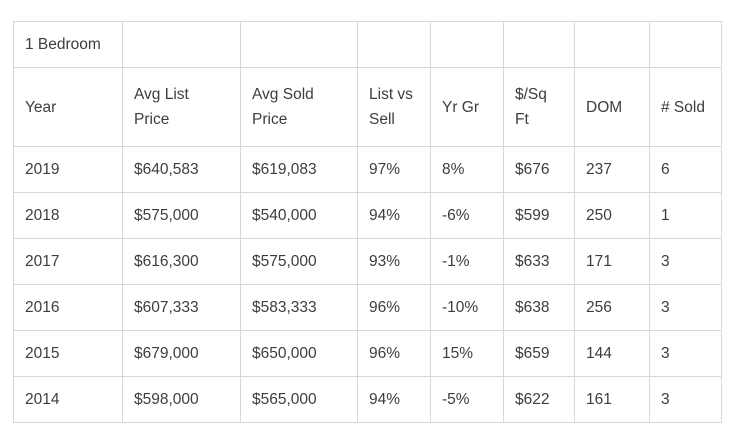 Image resolution: width=733 pixels, height=440 pixels. What do you see at coordinates (68, 215) in the screenshot?
I see `table-cell: 2018` at bounding box center [68, 215].